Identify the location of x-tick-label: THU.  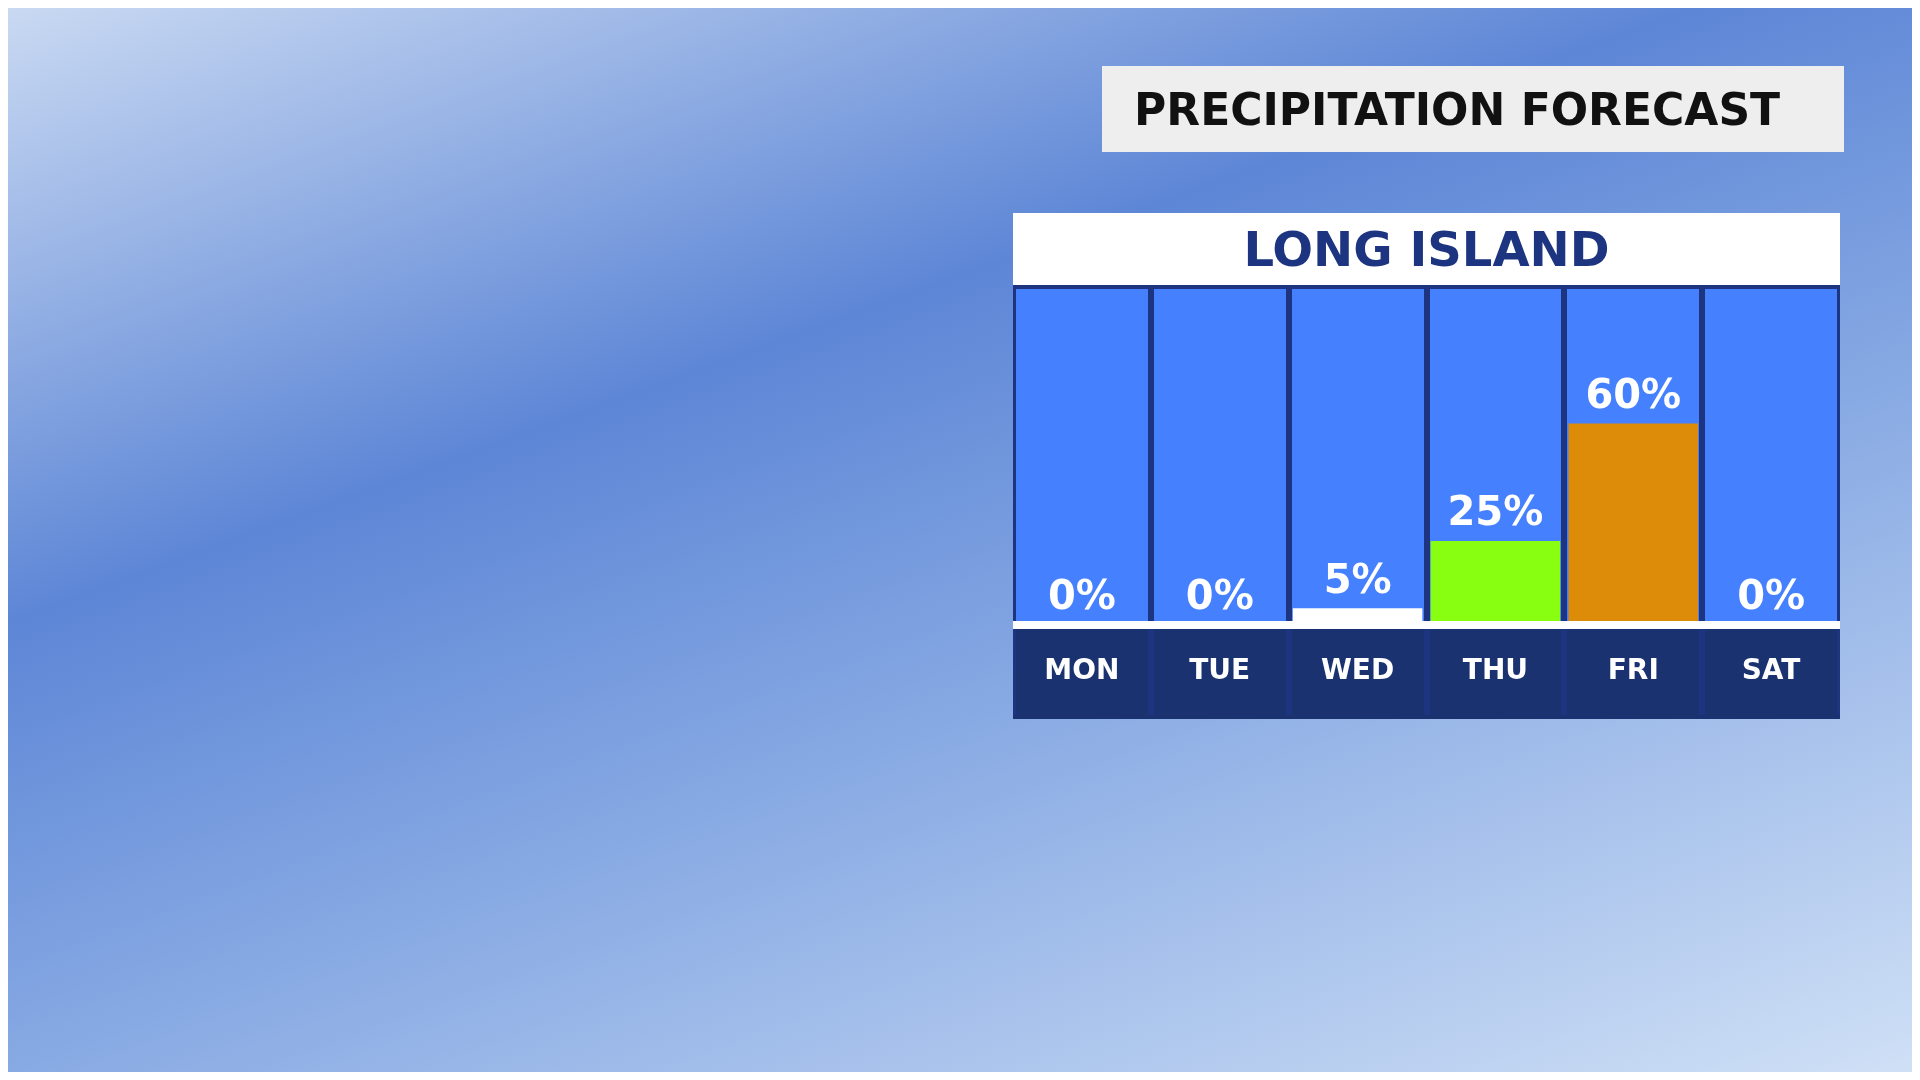
(1495, 670).